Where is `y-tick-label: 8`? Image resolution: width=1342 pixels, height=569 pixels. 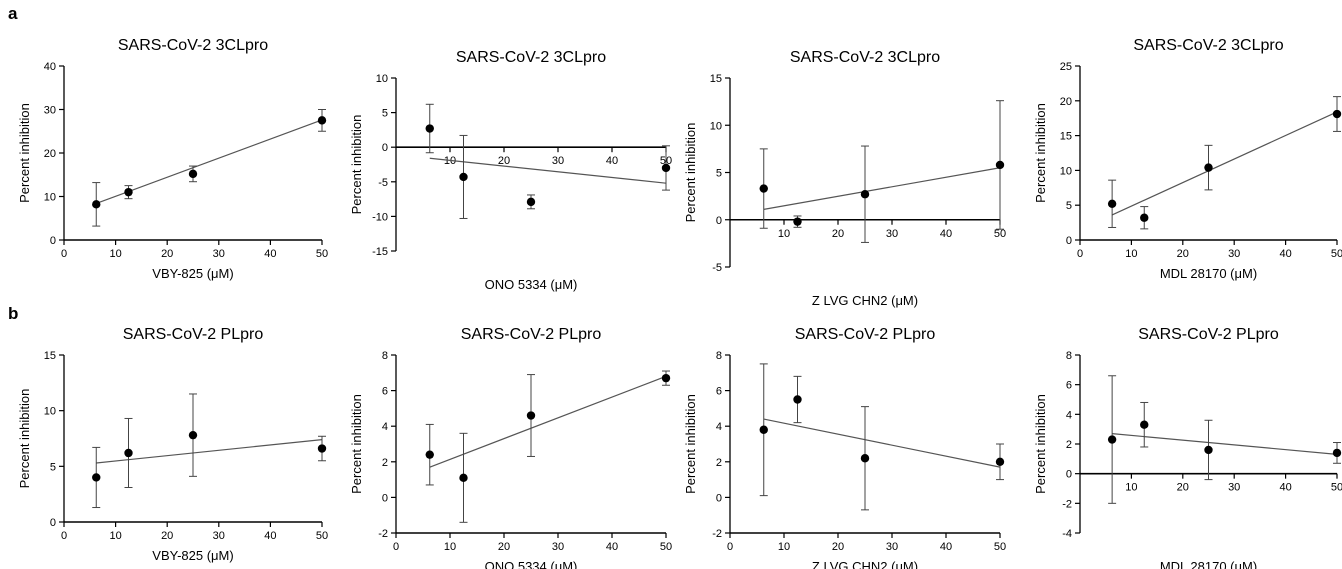 y-tick-label: 8 is located at coordinates (385, 356).